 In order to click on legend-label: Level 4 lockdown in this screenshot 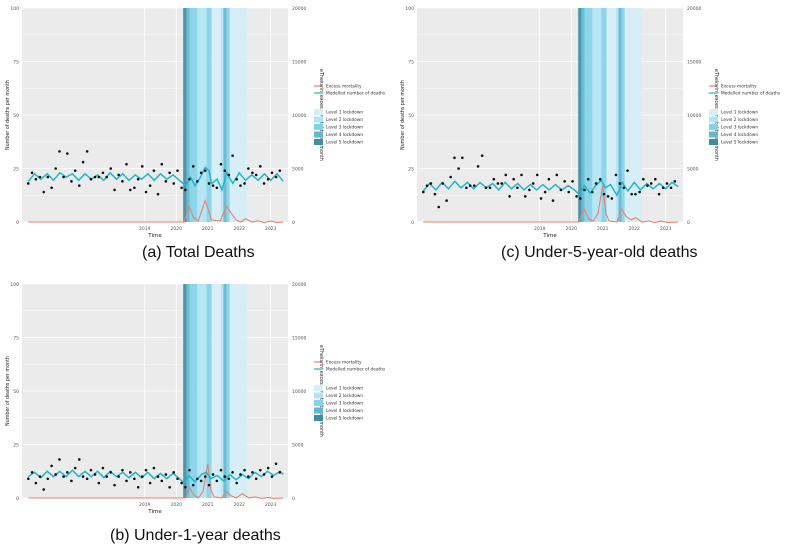, I will do `click(344, 411)`.